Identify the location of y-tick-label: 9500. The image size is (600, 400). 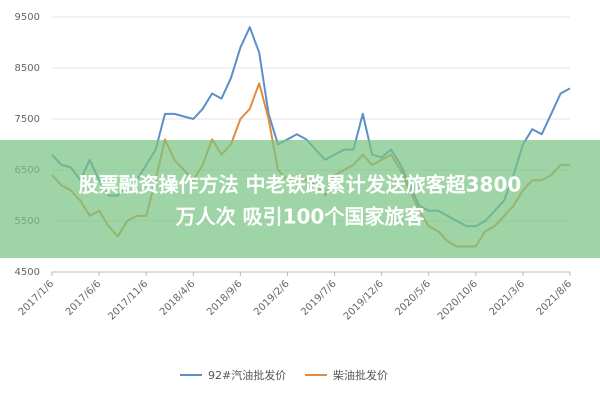
(27, 17).